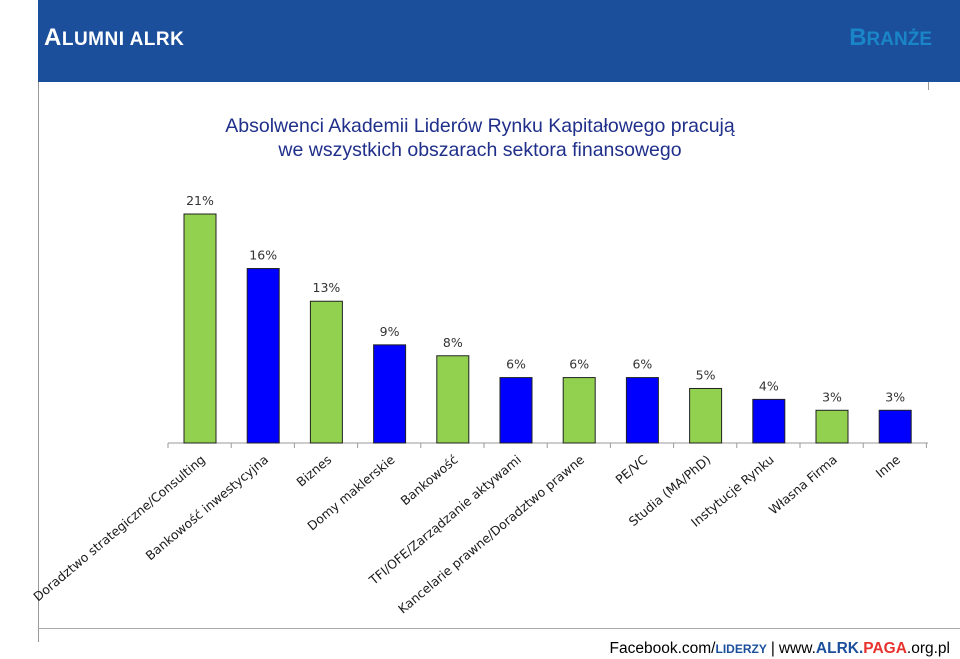  I want to click on data-label: 21%, so click(200, 200).